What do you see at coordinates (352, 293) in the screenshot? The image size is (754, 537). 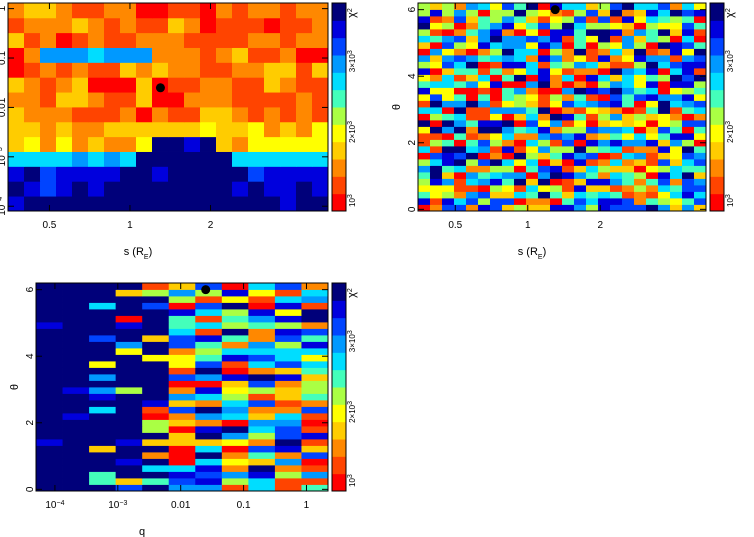 I see `colorbar-label: χ2` at bounding box center [352, 293].